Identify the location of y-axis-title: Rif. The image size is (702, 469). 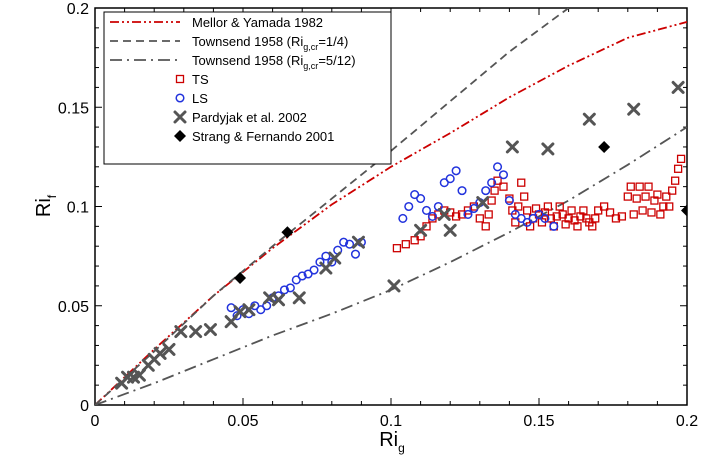
(46, 205).